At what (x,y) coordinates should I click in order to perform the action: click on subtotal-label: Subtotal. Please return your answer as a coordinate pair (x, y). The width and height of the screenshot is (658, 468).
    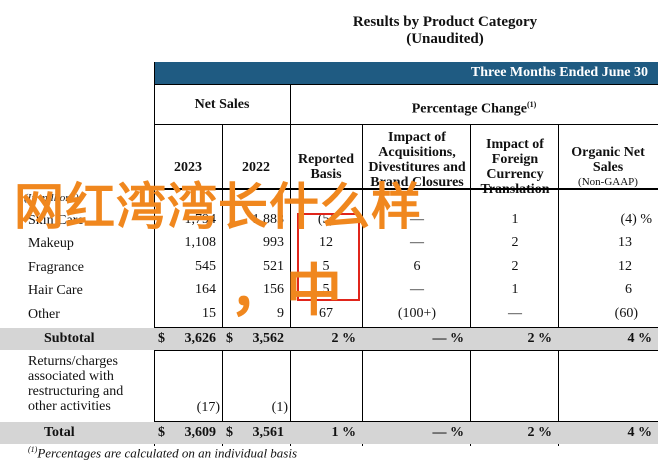
    Looking at the image, I should click on (69, 338).